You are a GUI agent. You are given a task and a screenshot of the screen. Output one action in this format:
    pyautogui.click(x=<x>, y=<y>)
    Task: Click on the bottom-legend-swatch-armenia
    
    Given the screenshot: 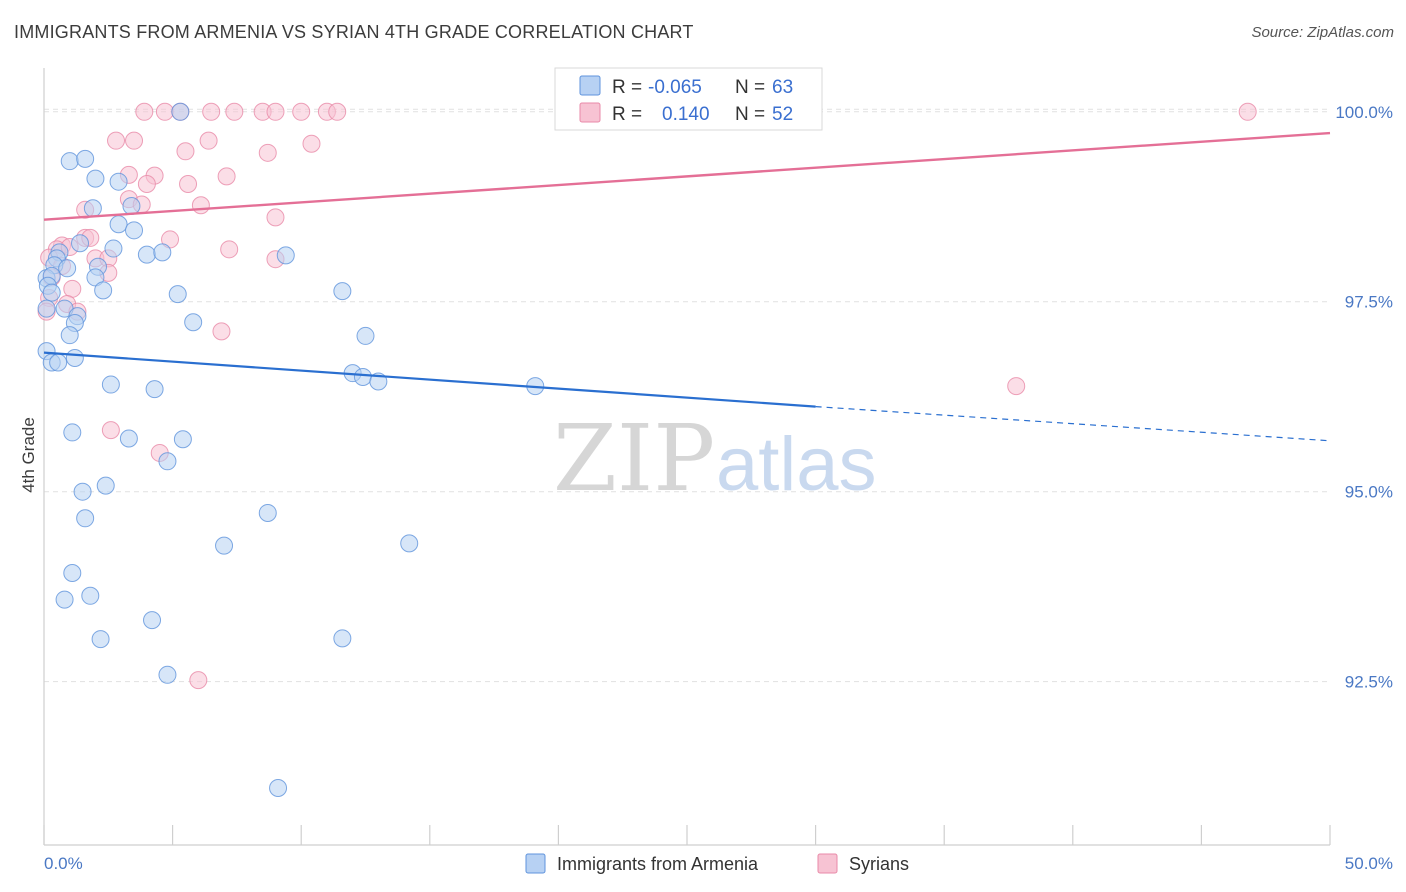 What is the action you would take?
    pyautogui.click(x=535, y=863)
    